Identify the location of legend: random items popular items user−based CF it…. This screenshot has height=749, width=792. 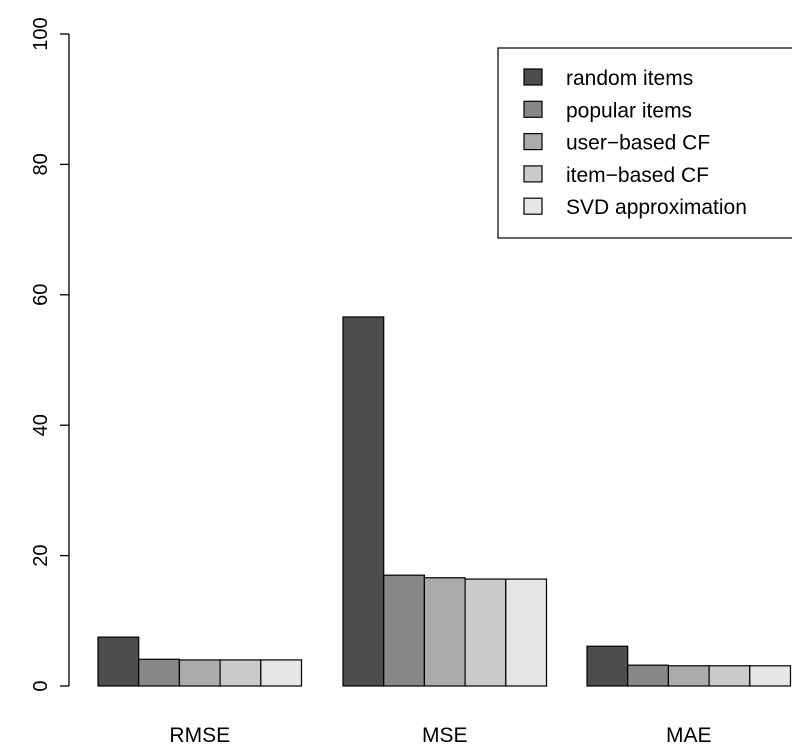
(644, 143).